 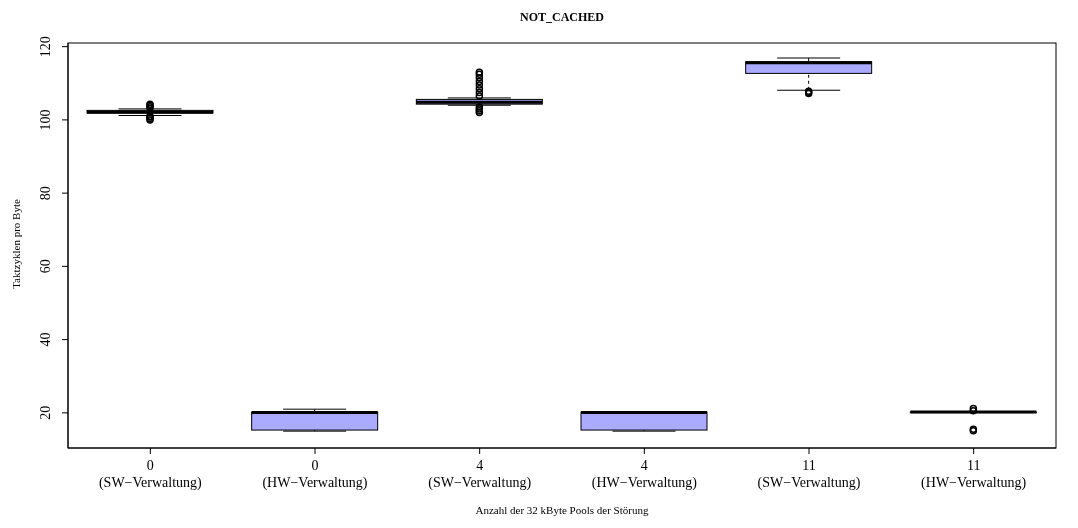 I want to click on y-tick-label: 100, so click(x=45, y=120).